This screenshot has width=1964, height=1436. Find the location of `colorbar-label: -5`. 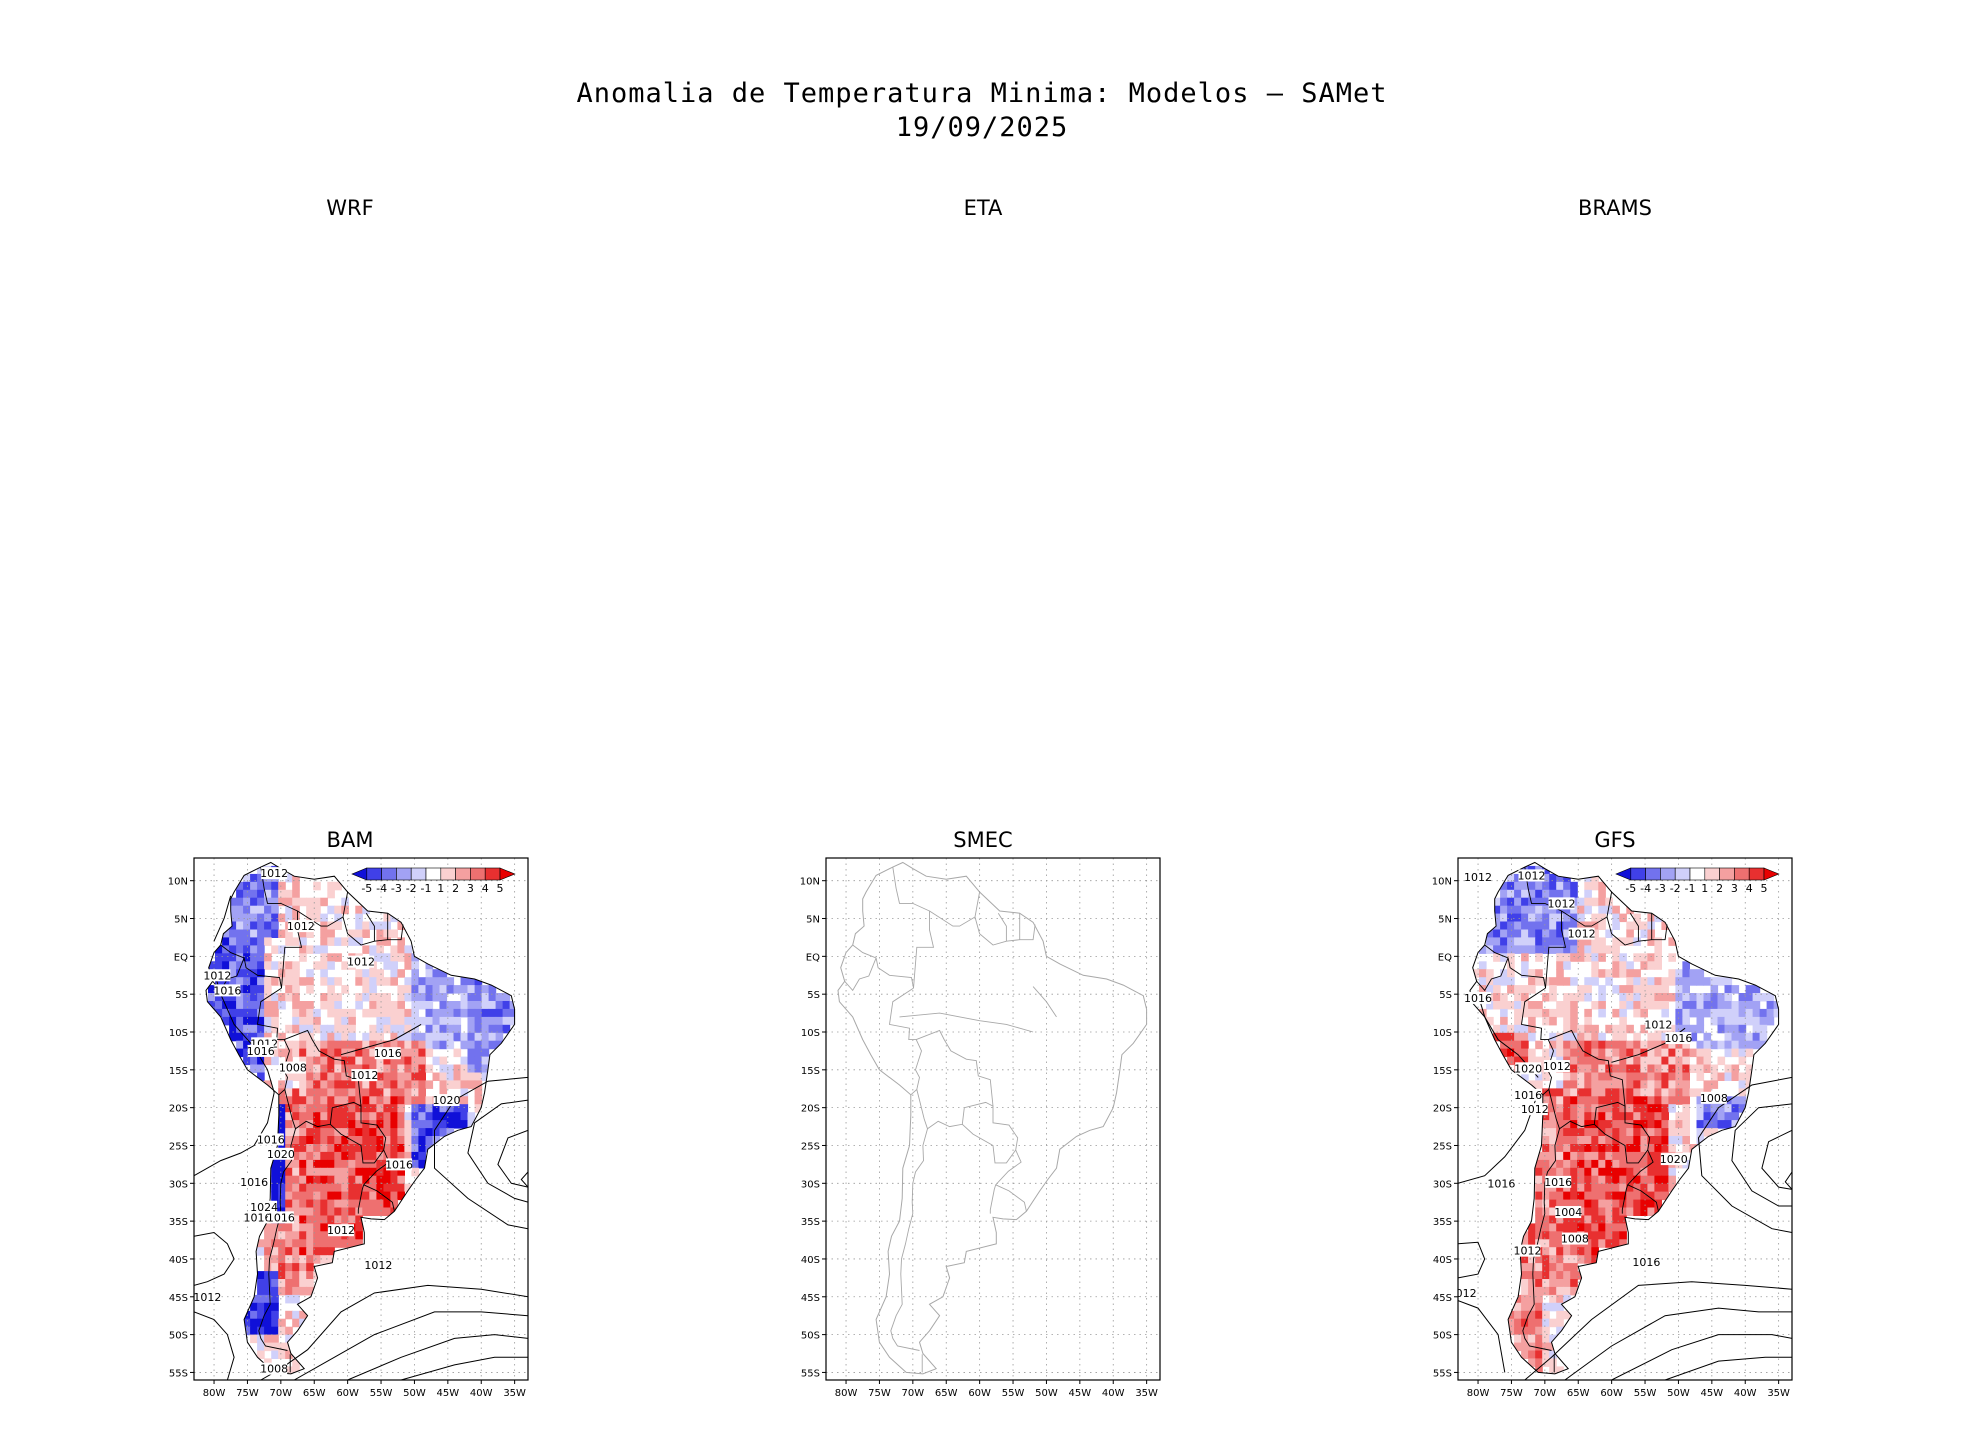

colorbar-label: -5 is located at coordinates (366, 888).